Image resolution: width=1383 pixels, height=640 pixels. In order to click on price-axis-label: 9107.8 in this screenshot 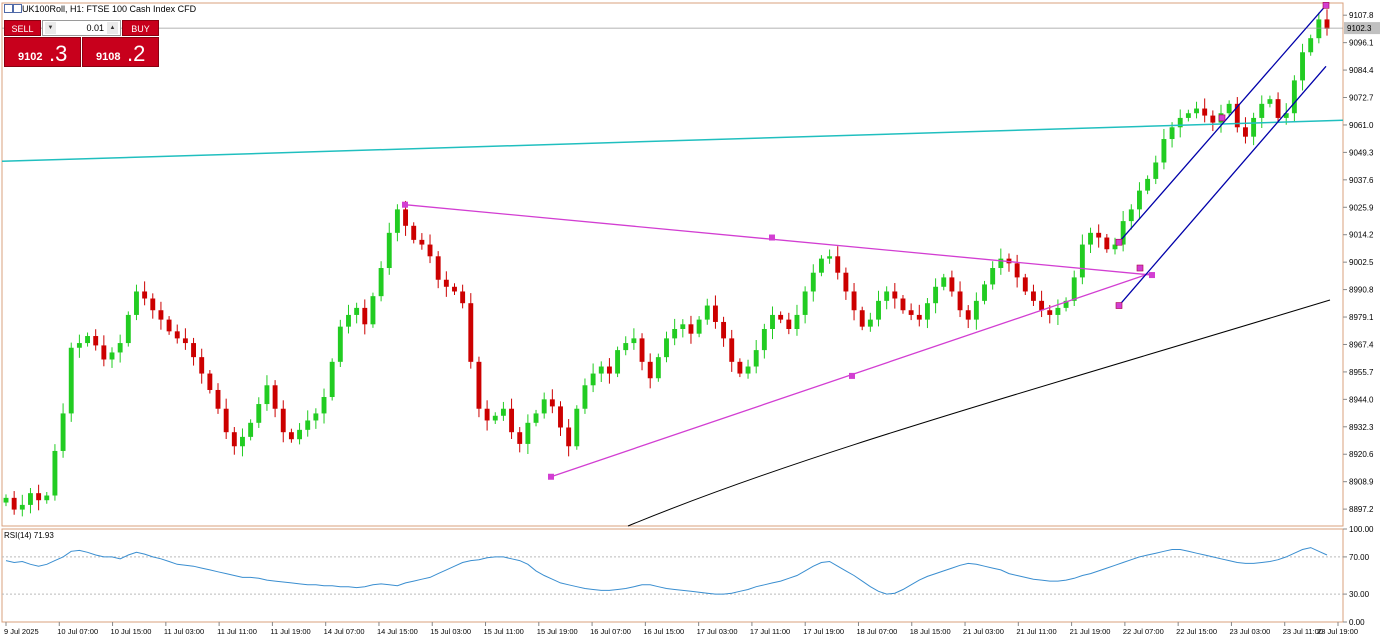, I will do `click(1361, 15)`.